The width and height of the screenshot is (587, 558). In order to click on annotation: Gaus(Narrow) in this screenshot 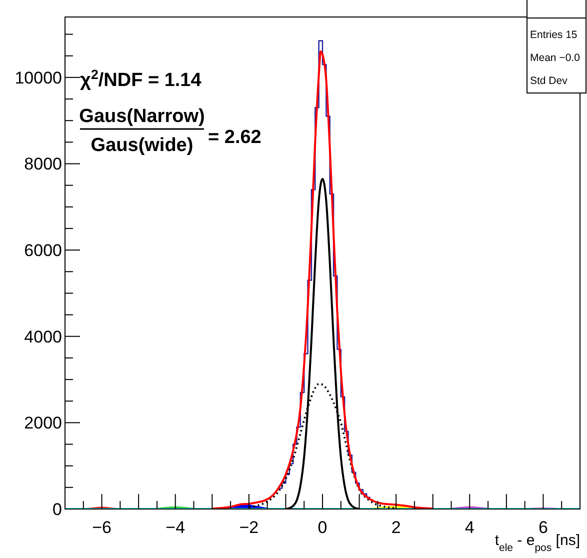, I will do `click(142, 116)`.